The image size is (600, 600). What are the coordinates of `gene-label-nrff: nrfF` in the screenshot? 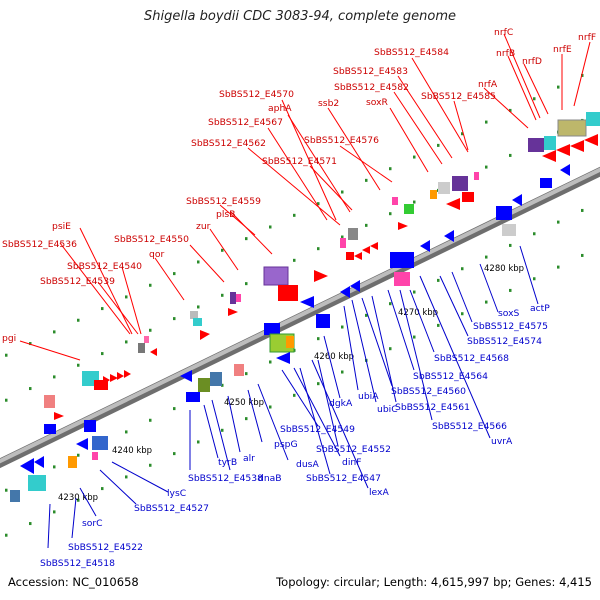 It's located at (587, 37).